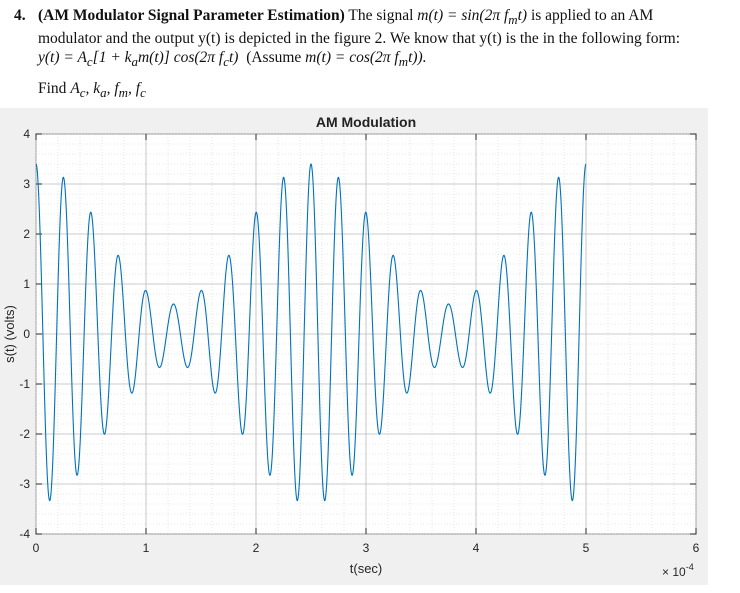 The height and width of the screenshot is (593, 740). Describe the element at coordinates (9, 334) in the screenshot. I see `y-axis-label: s(t) (volts)` at that location.